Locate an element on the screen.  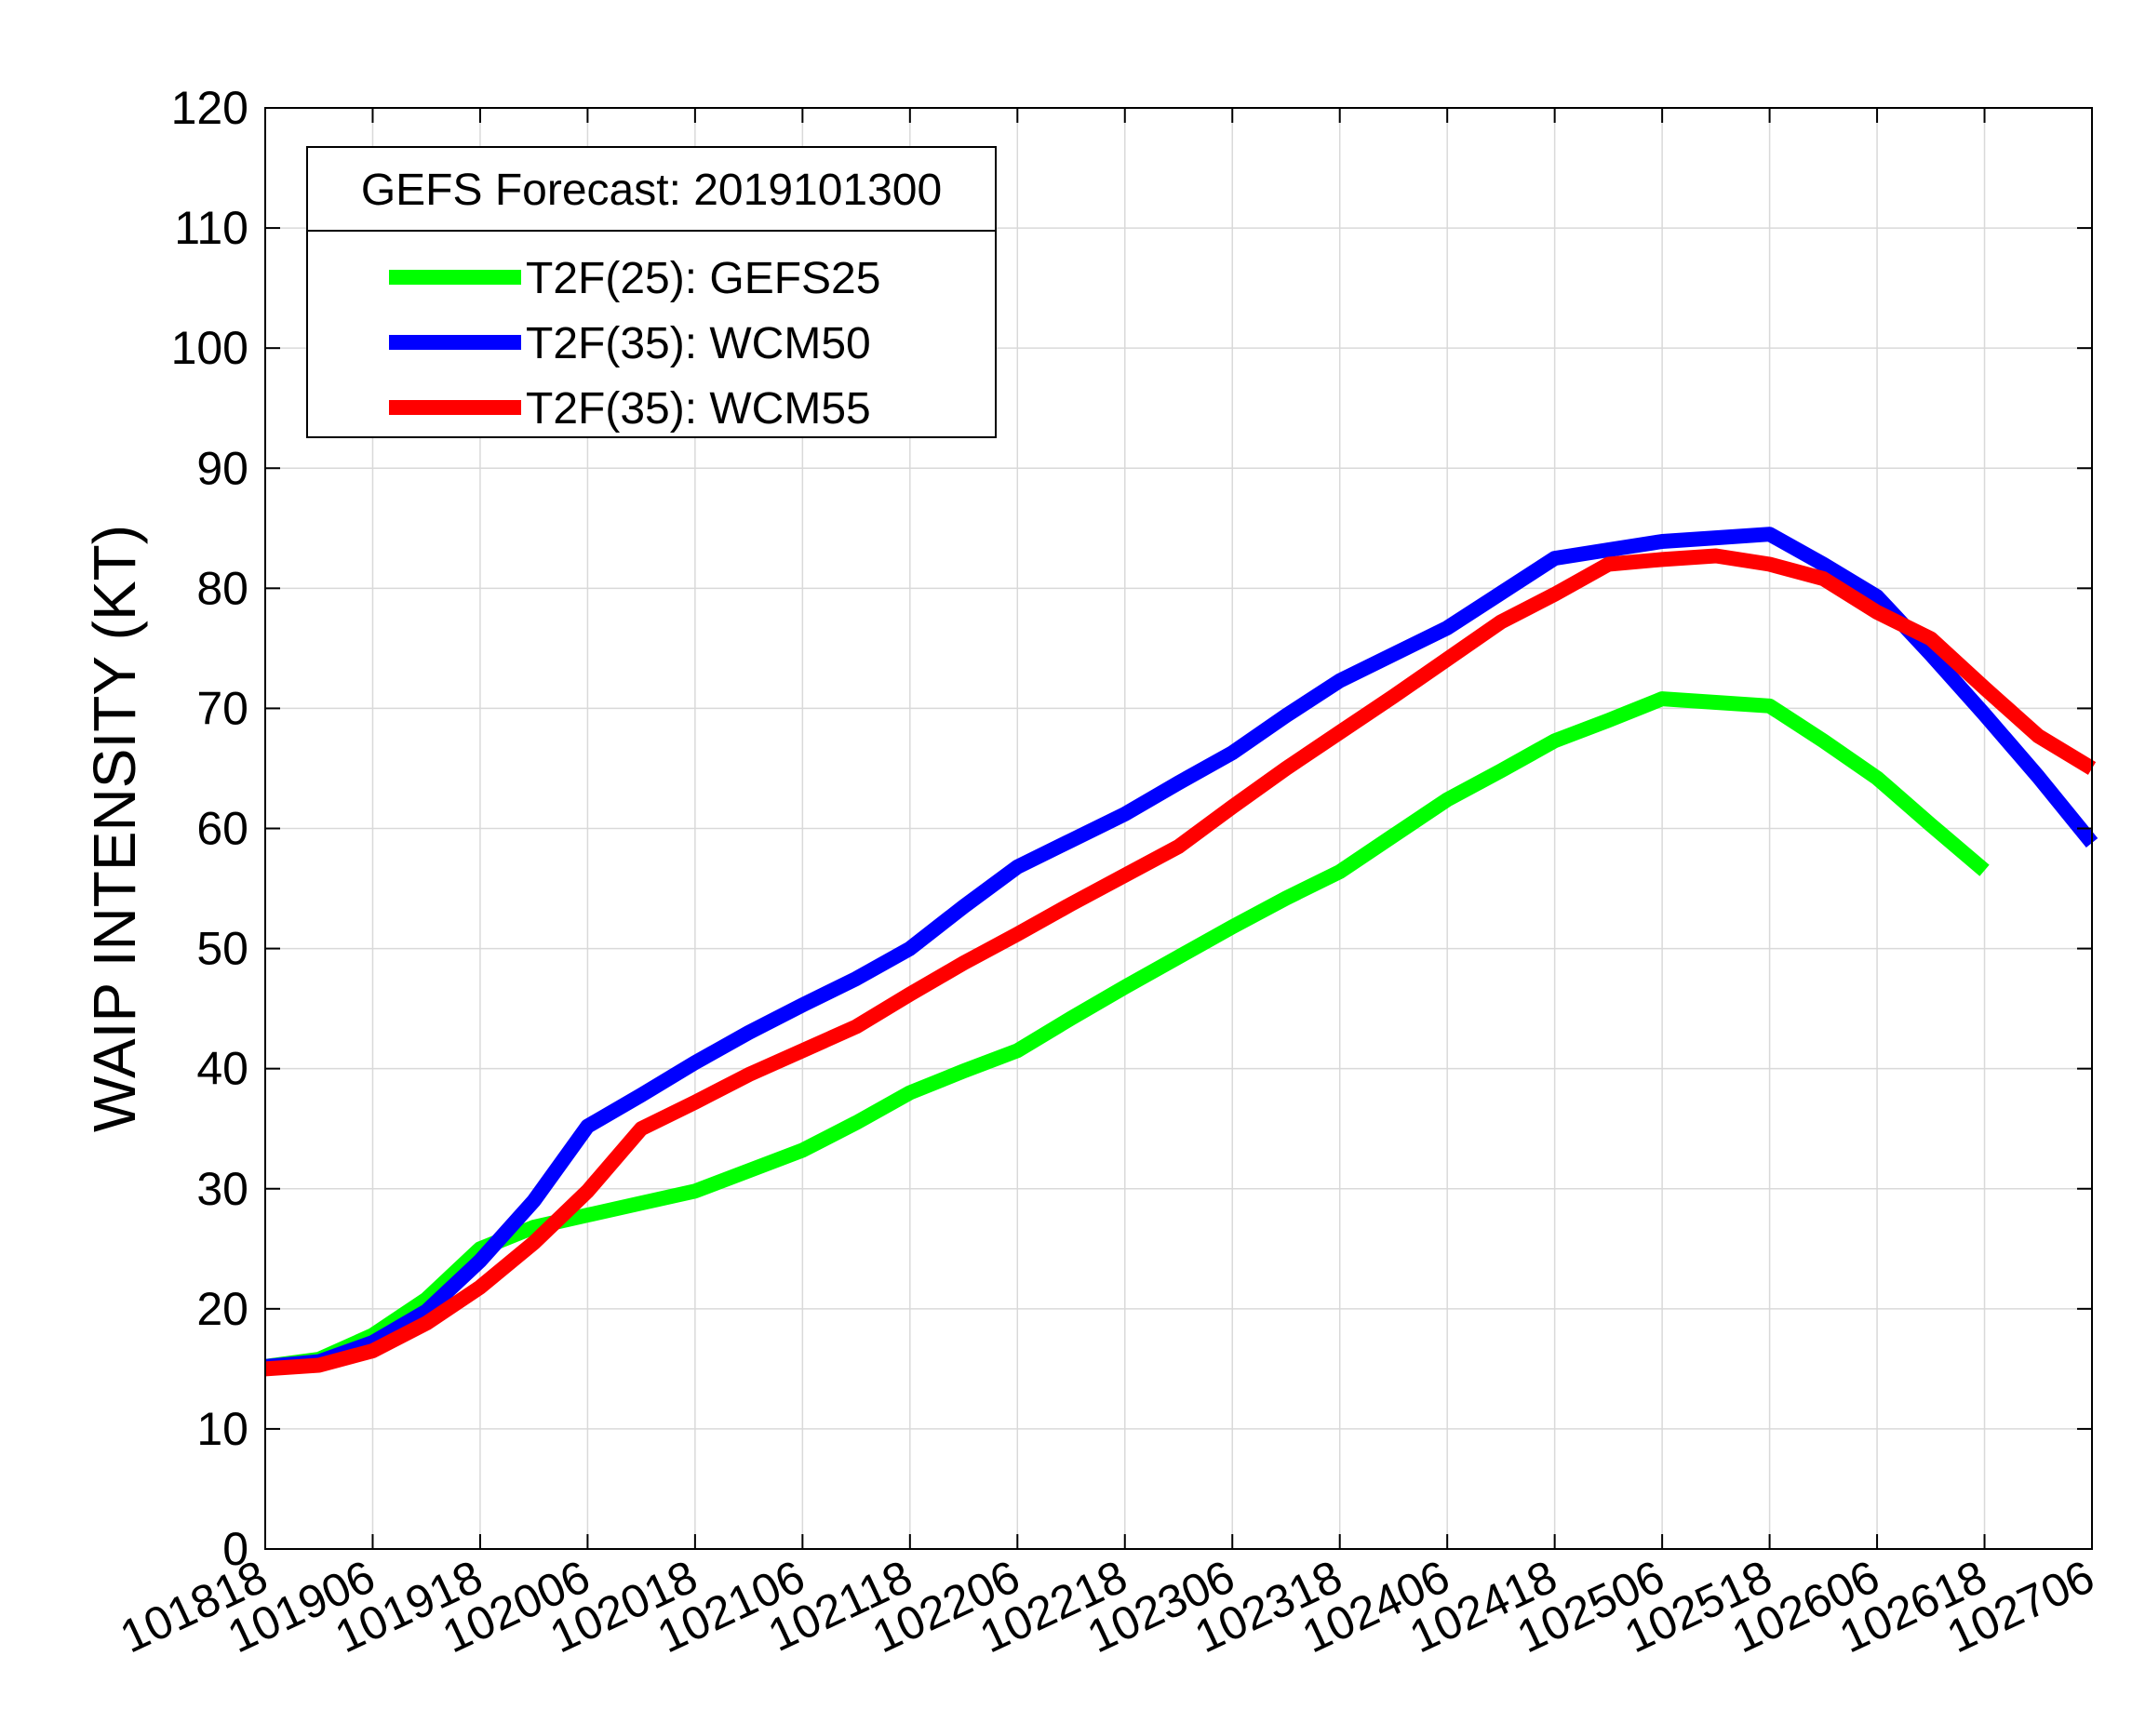
y-tick-label: 110 is located at coordinates (211, 228).